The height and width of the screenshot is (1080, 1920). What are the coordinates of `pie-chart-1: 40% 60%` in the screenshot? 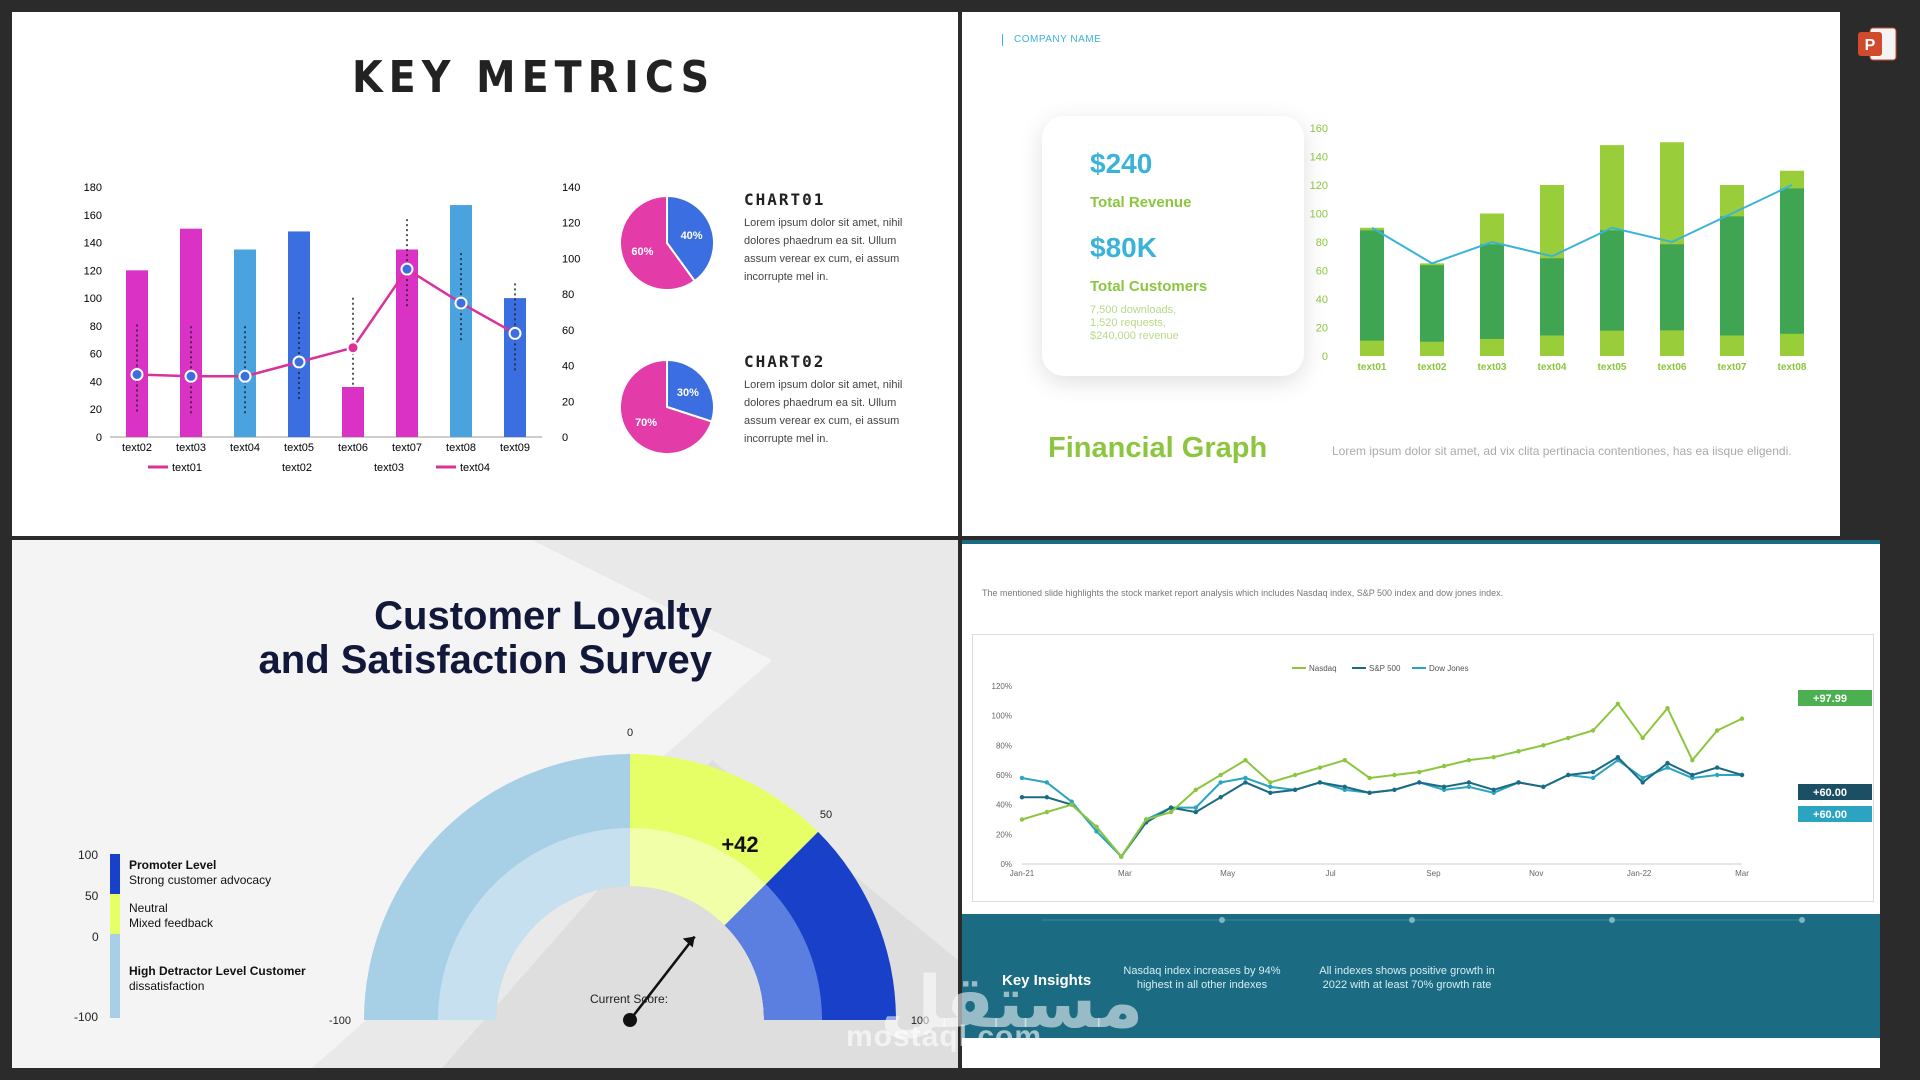 It's located at (667, 242).